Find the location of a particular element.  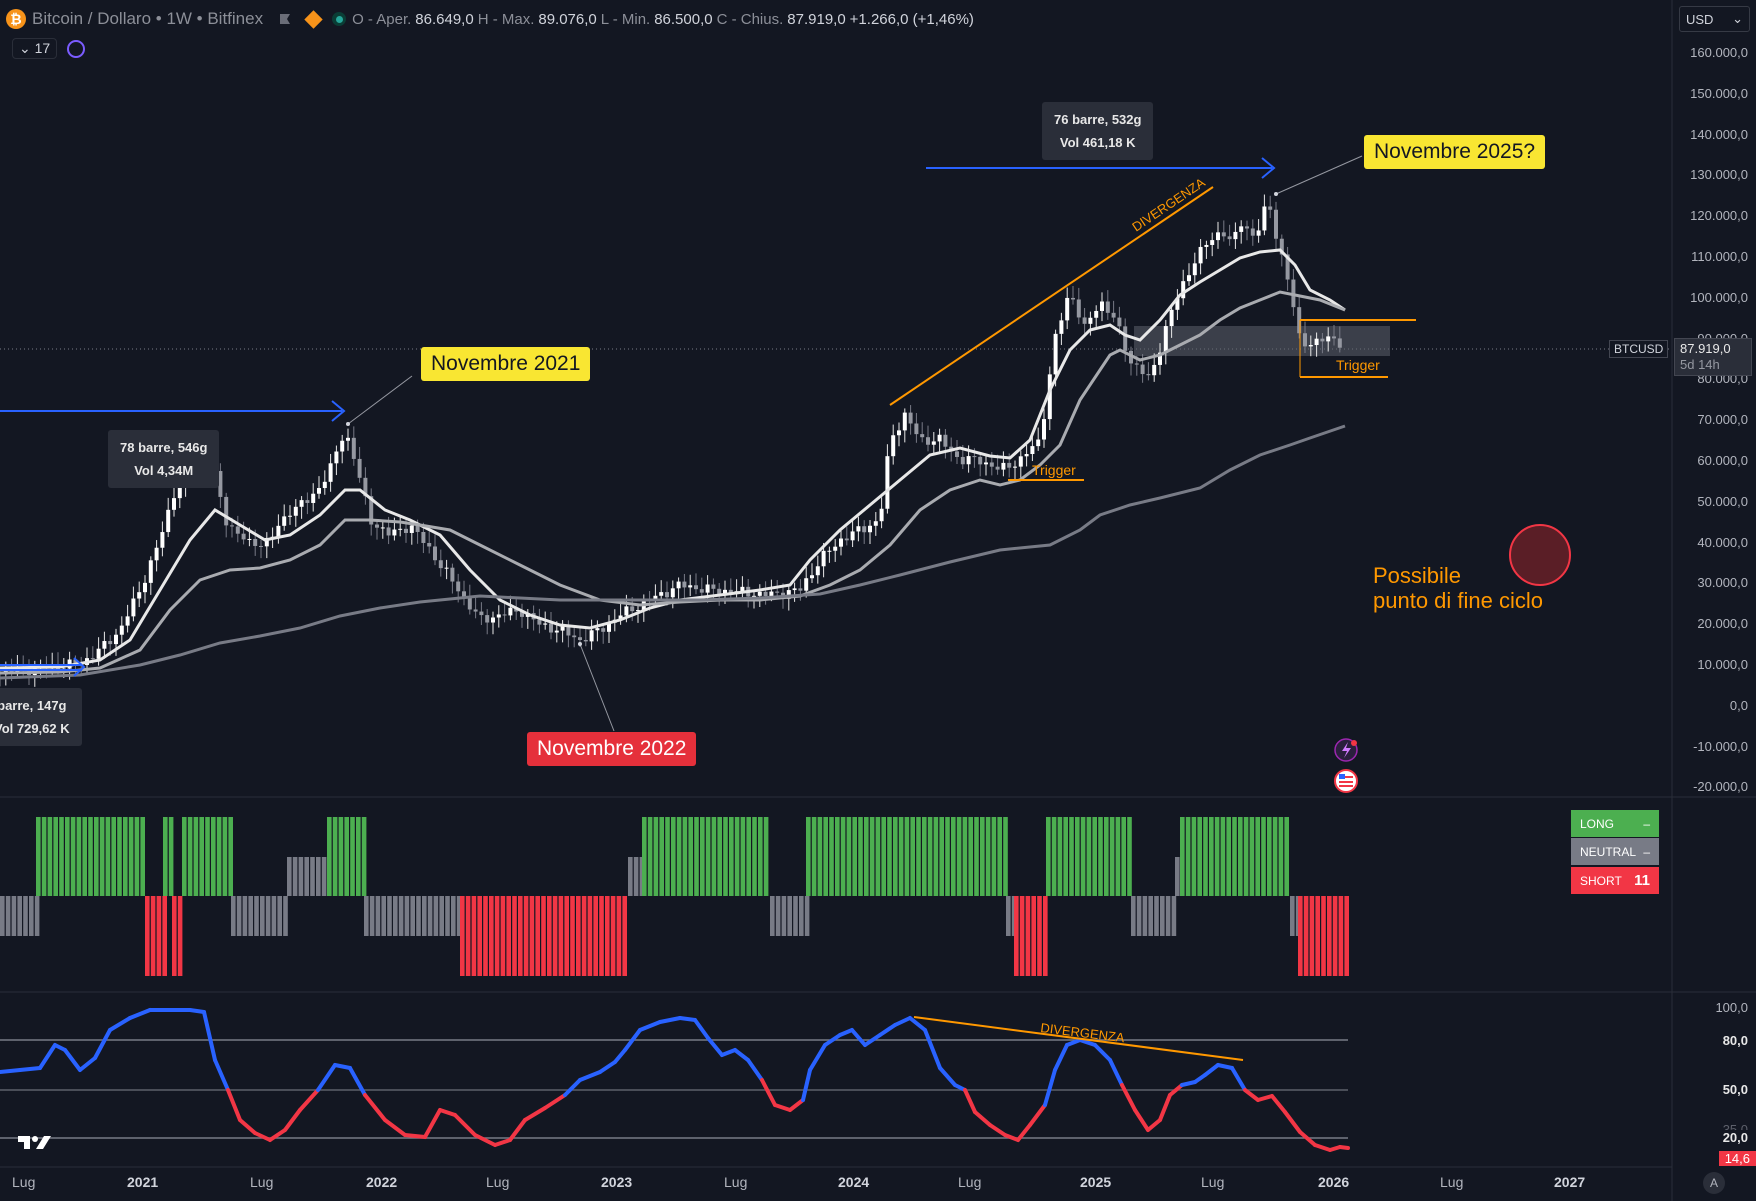

symbol-title: Bitcoin / Dollaro • 1W • Bitfinex is located at coordinates (148, 18).